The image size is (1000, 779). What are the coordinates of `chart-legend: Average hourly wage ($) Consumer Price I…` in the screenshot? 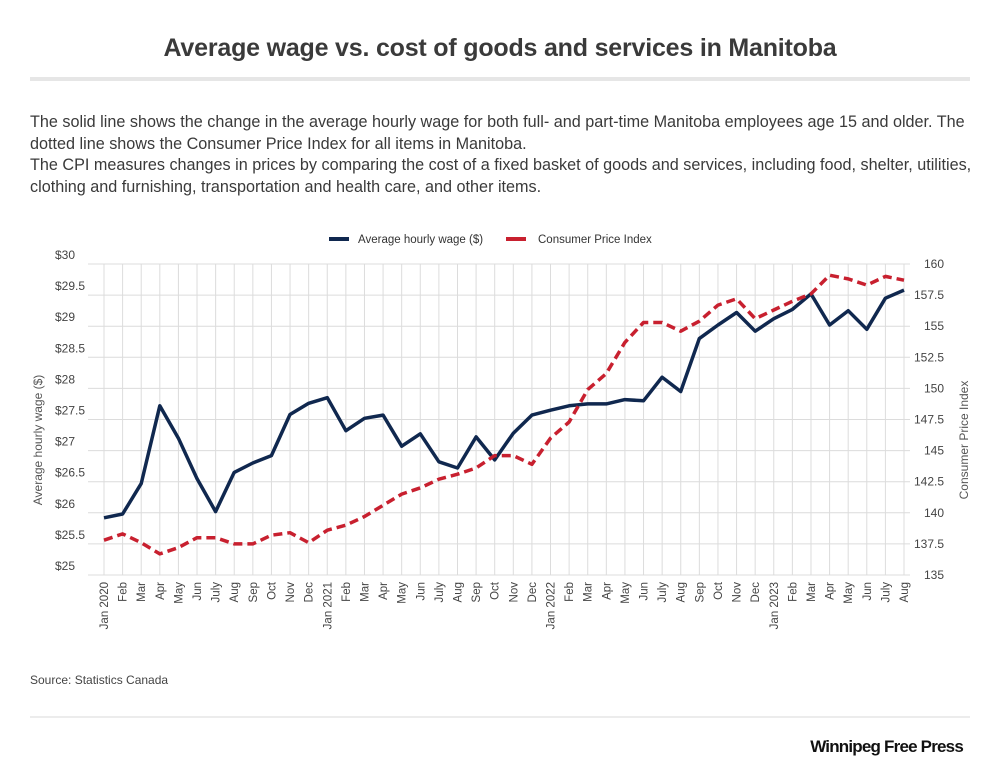 It's located at (490, 240).